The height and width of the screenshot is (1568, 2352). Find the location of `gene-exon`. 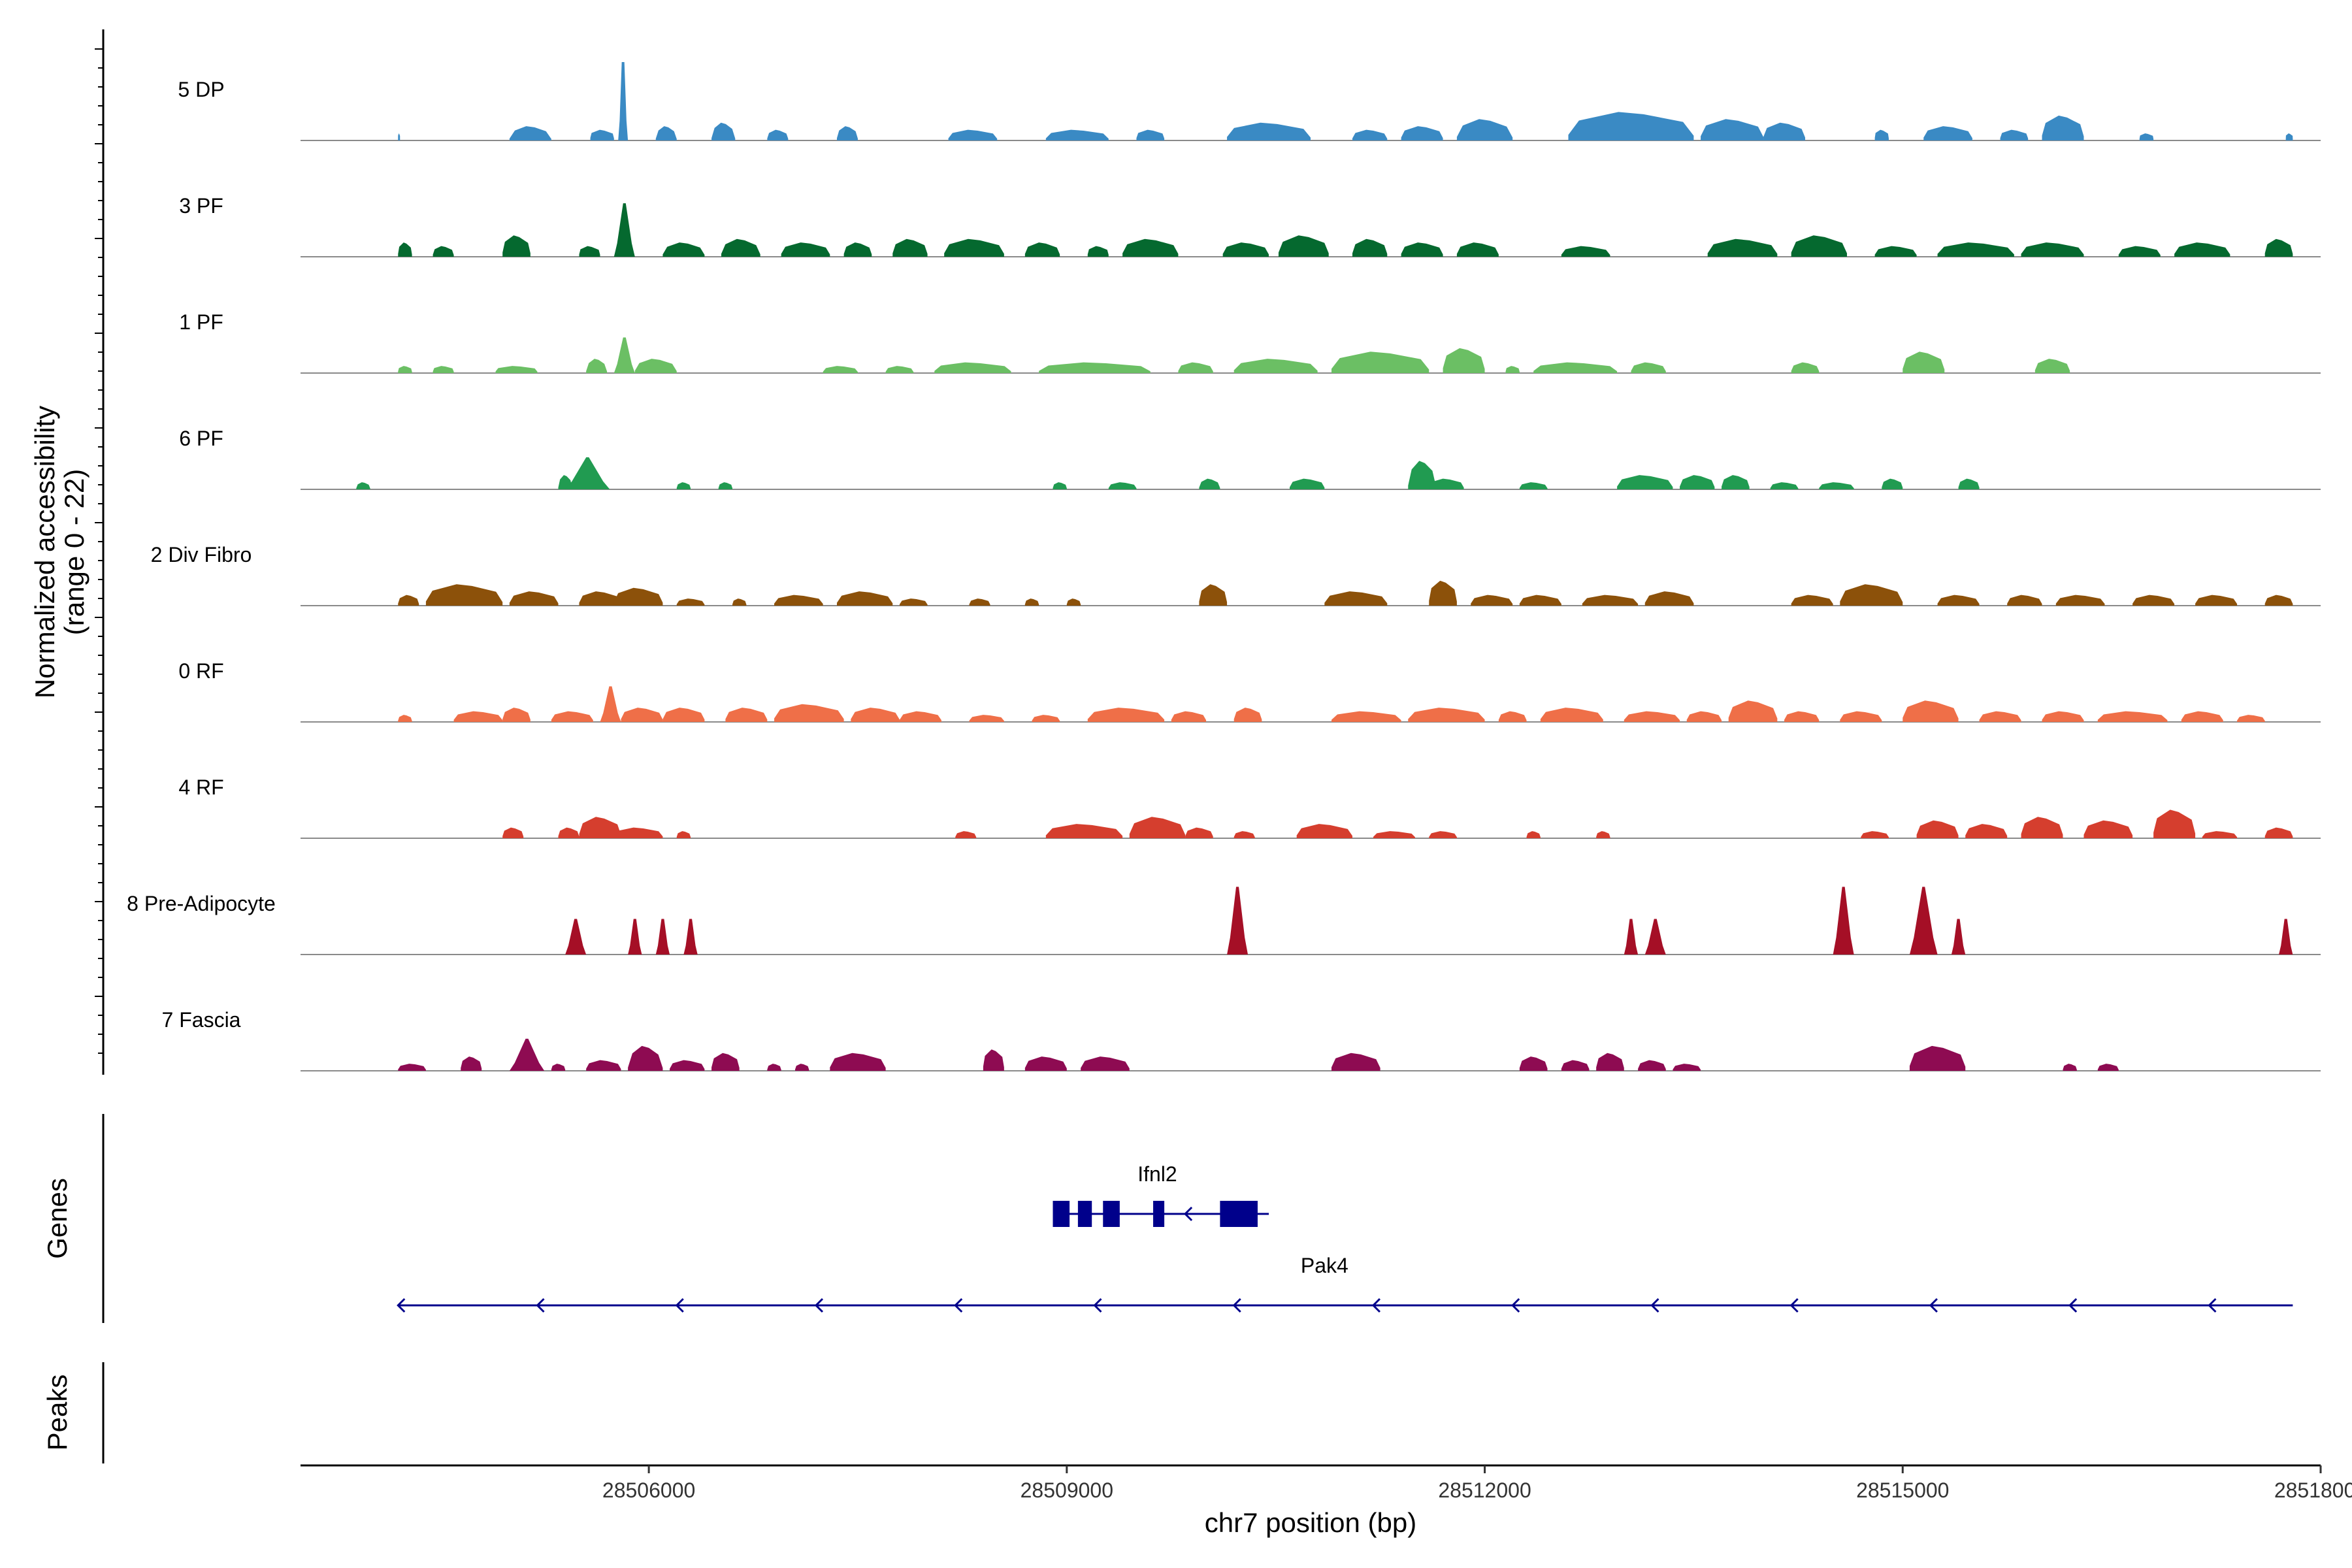

gene-exon is located at coordinates (1084, 1214).